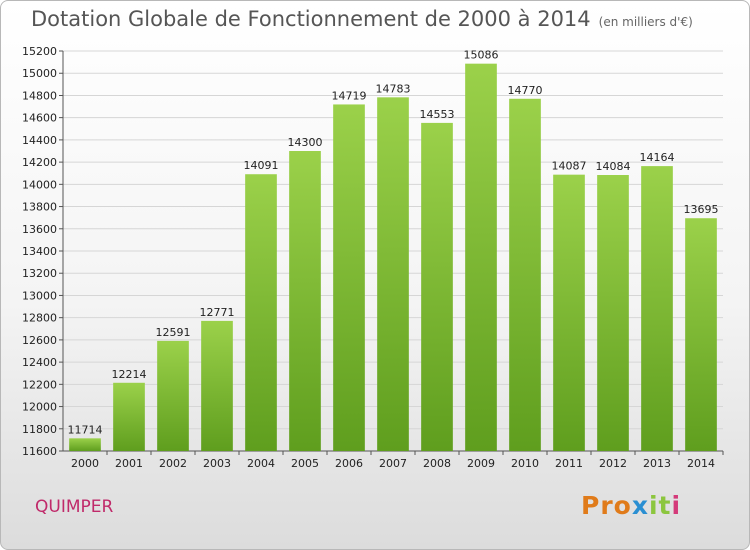 This screenshot has width=750, height=550. I want to click on value-label: 12591, so click(173, 332).